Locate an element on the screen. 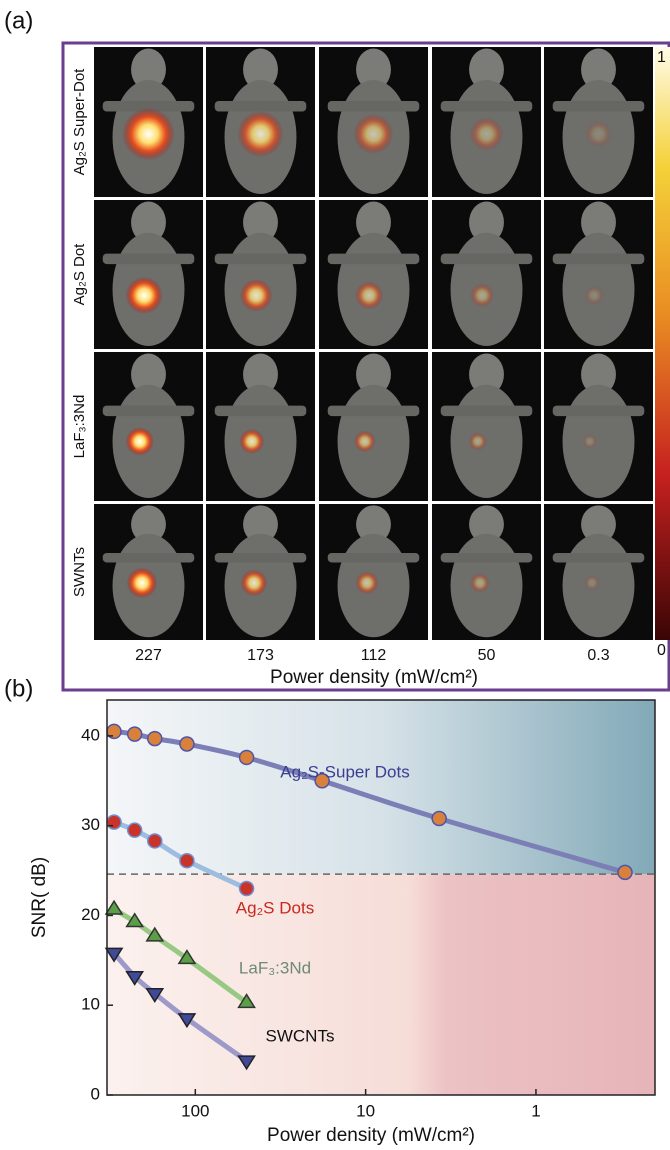 This screenshot has height=1150, width=670. colorbar-tick-label: 1 is located at coordinates (661, 57).